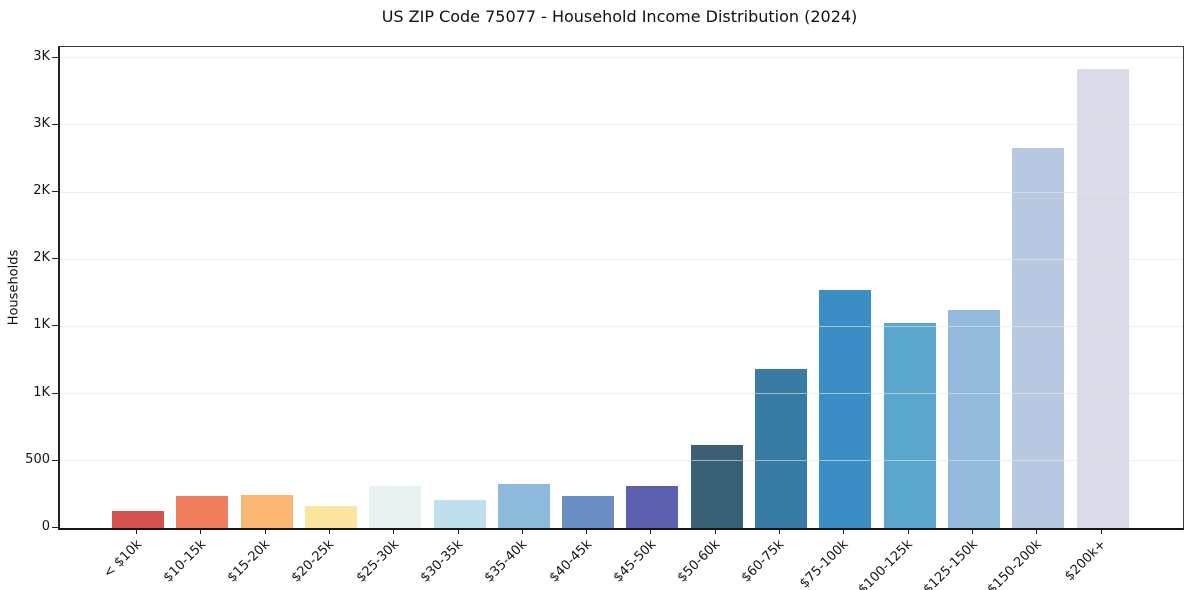 The width and height of the screenshot is (1189, 590). Describe the element at coordinates (442, 561) in the screenshot. I see `x-tick-label: $30-35k` at that location.